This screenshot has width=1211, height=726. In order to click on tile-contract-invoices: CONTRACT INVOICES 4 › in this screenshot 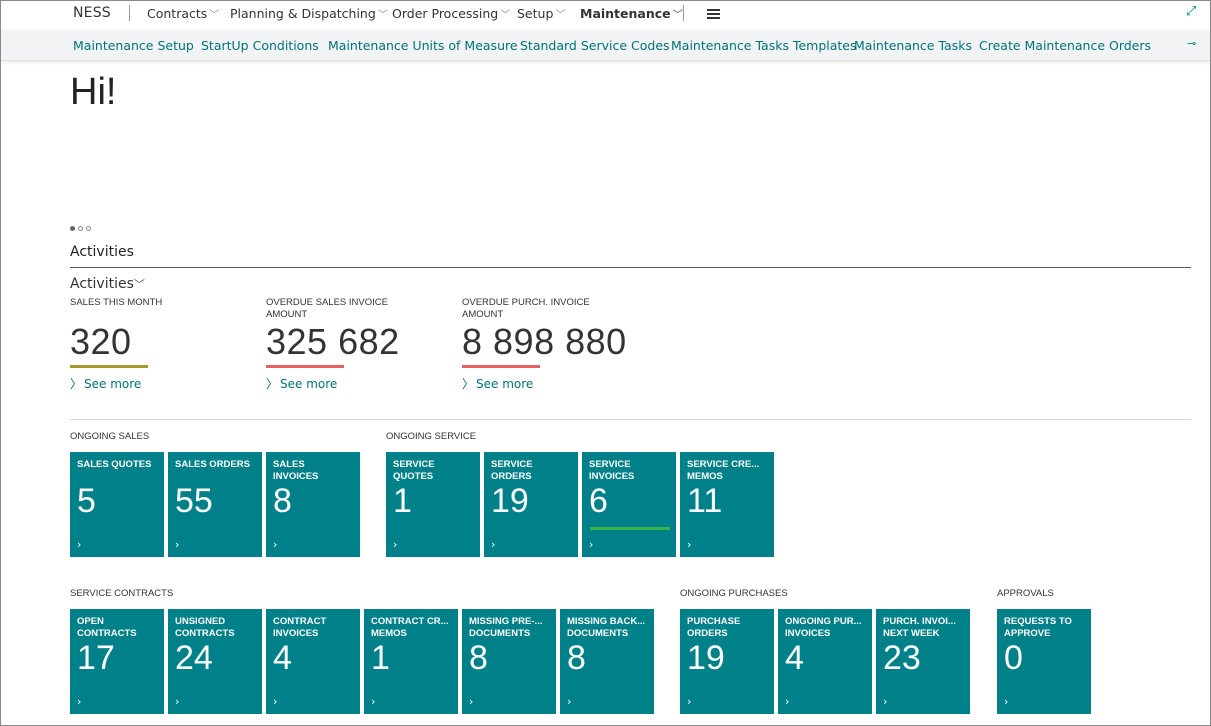, I will do `click(313, 661)`.